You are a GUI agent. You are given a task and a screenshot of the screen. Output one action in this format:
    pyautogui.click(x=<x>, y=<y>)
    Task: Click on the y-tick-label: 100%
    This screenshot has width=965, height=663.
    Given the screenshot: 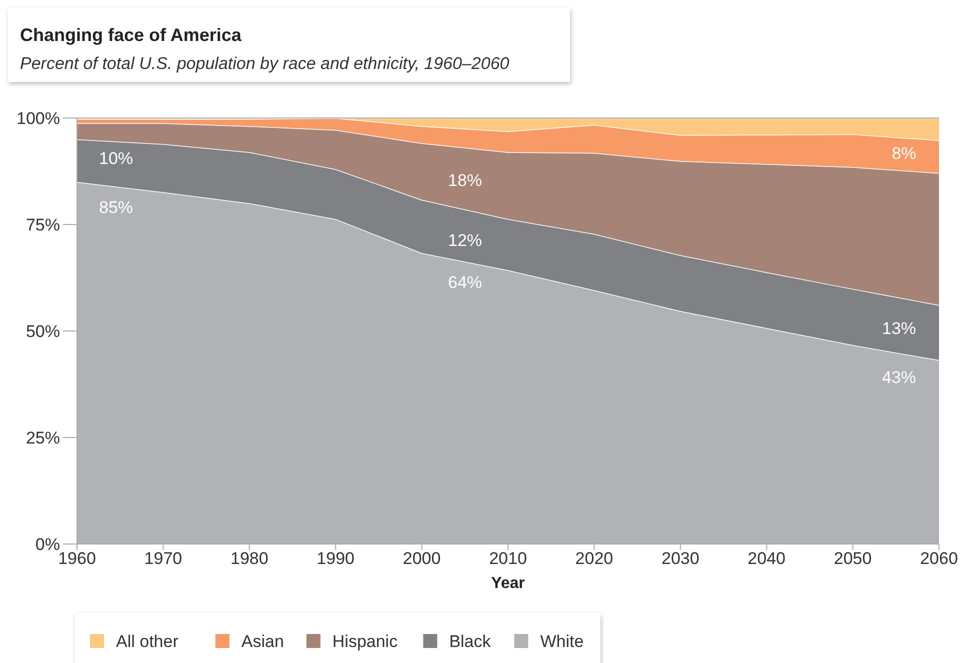 What is the action you would take?
    pyautogui.click(x=38, y=118)
    